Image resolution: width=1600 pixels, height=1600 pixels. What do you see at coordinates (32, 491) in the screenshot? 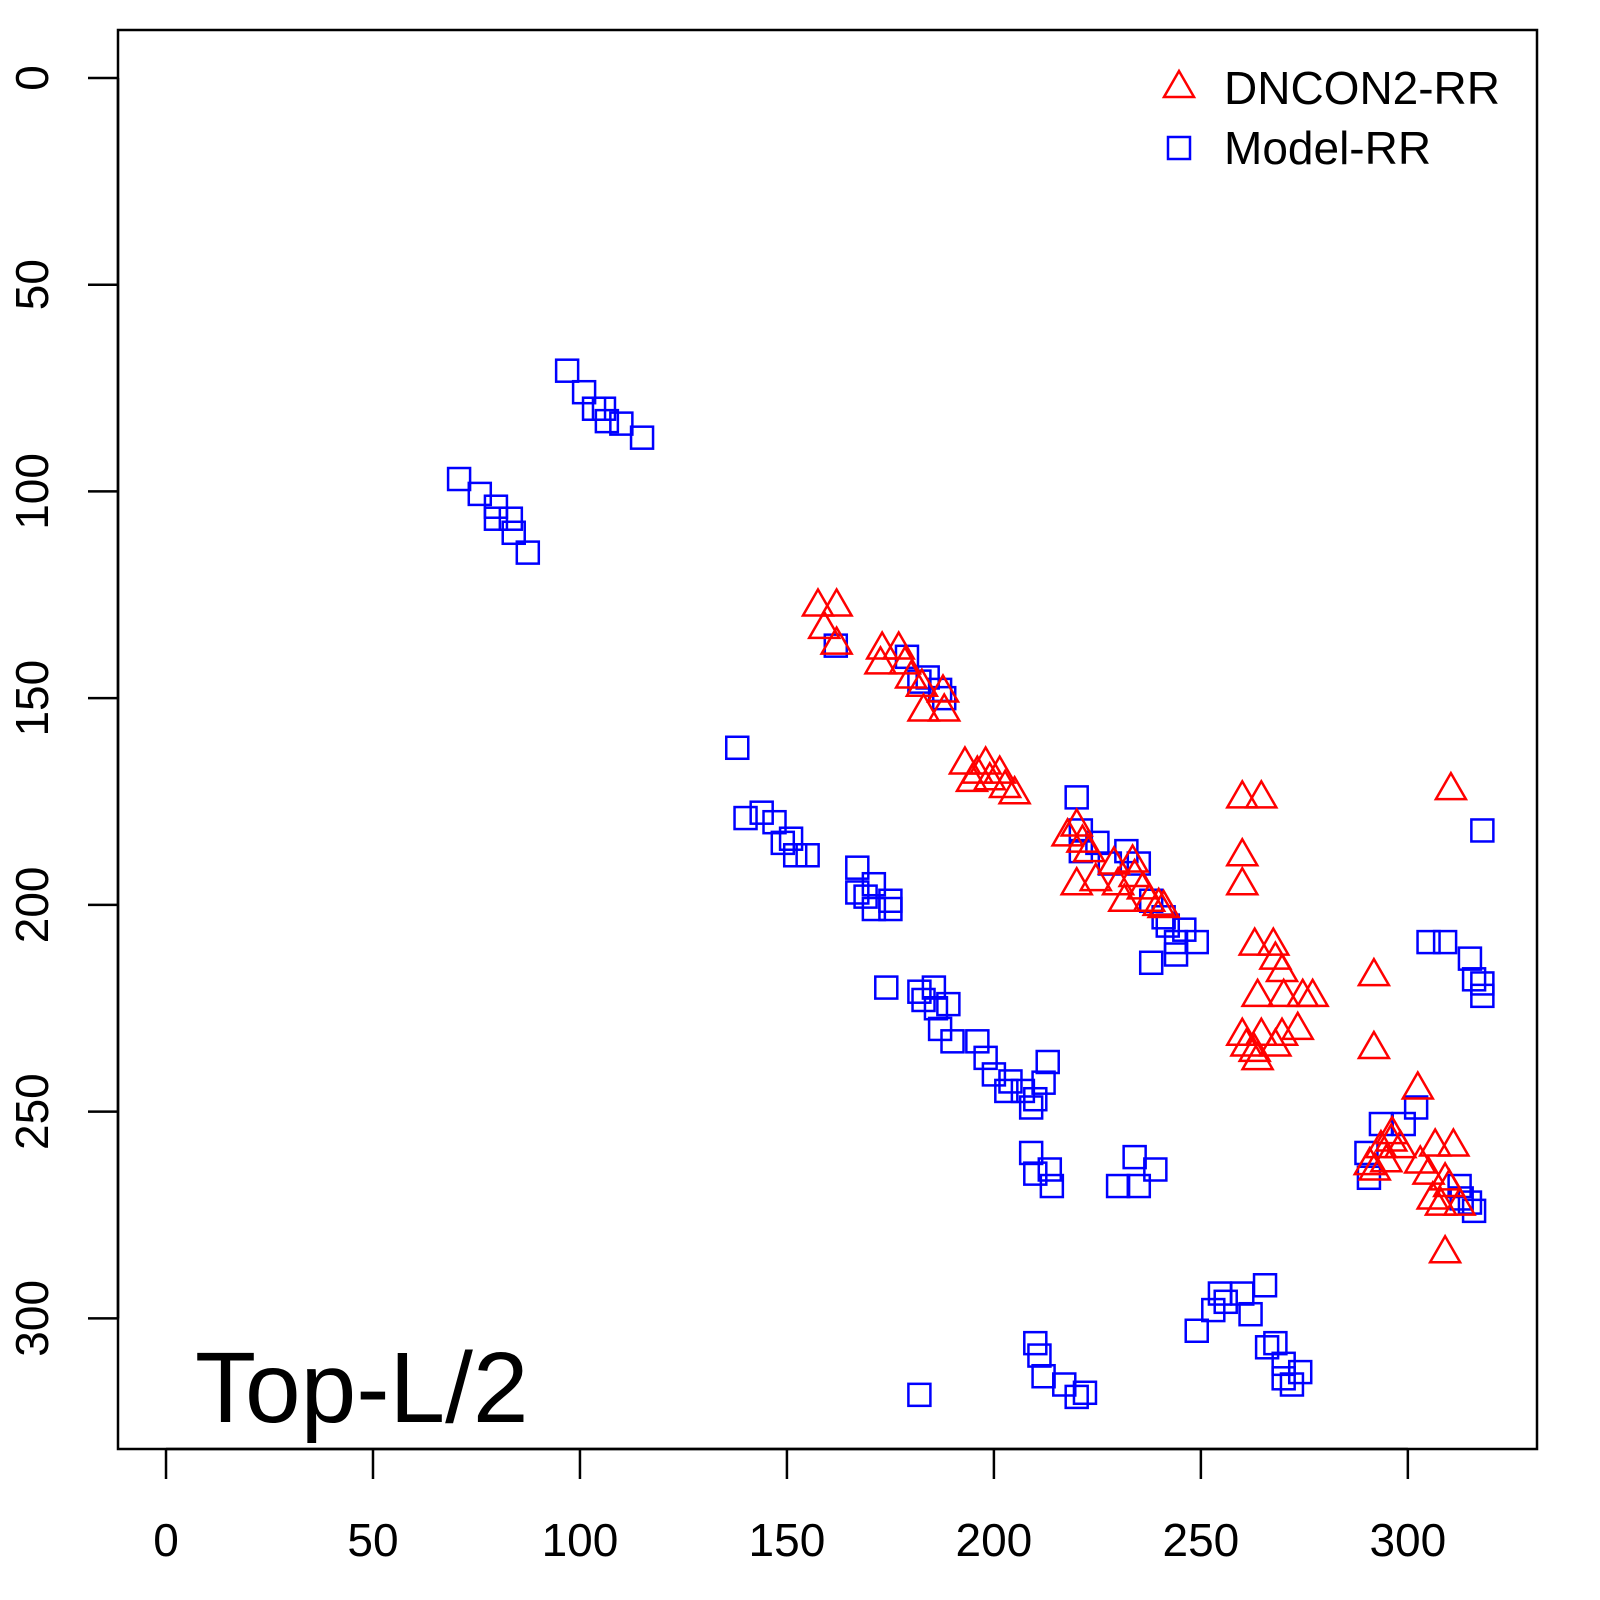
I see `y-tick-label: 100` at bounding box center [32, 491].